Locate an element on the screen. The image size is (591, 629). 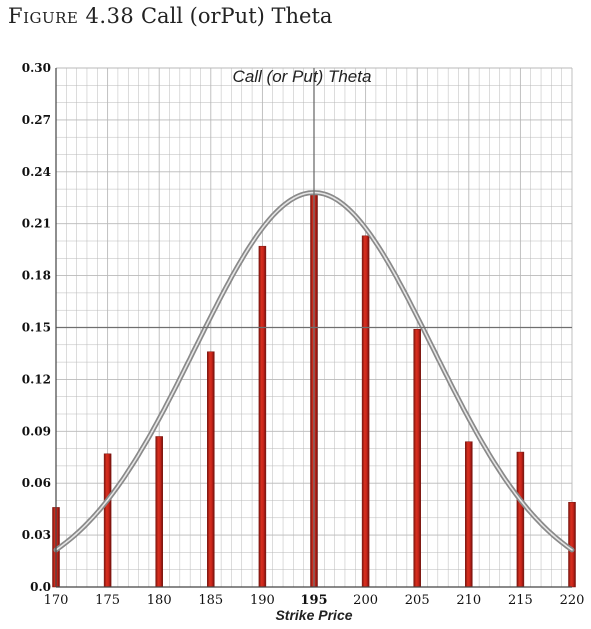
x-tick-label: 170 is located at coordinates (56, 600).